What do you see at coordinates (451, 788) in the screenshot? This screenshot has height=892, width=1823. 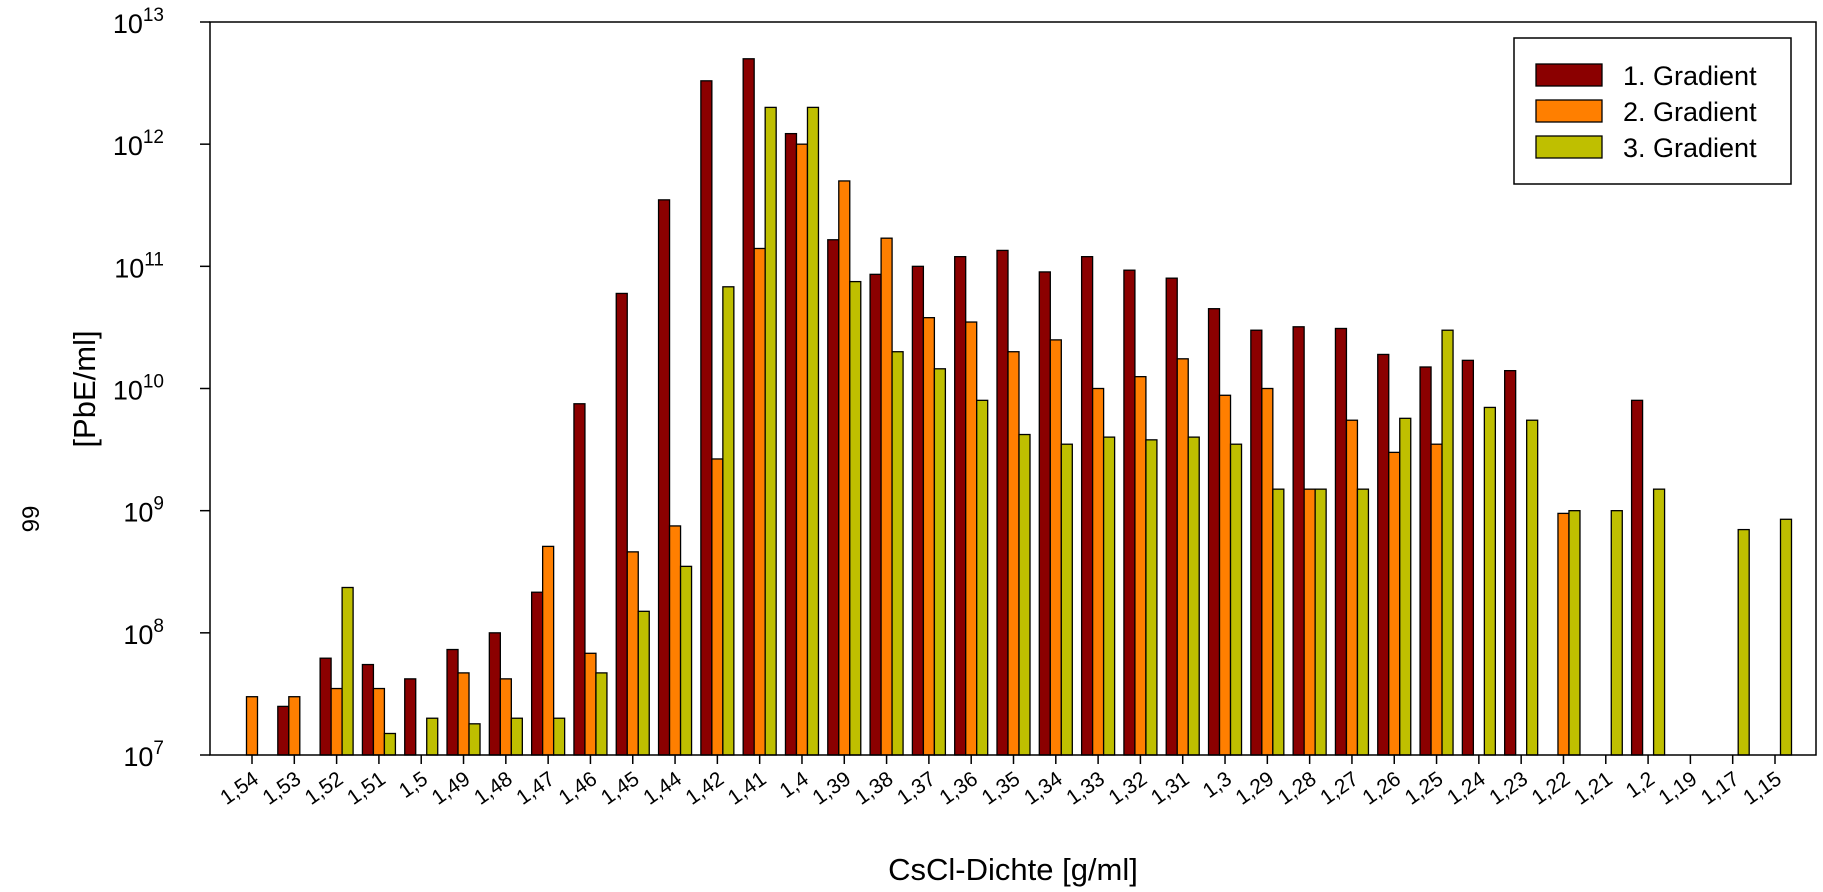 I see `x-tick-label: 1,49` at bounding box center [451, 788].